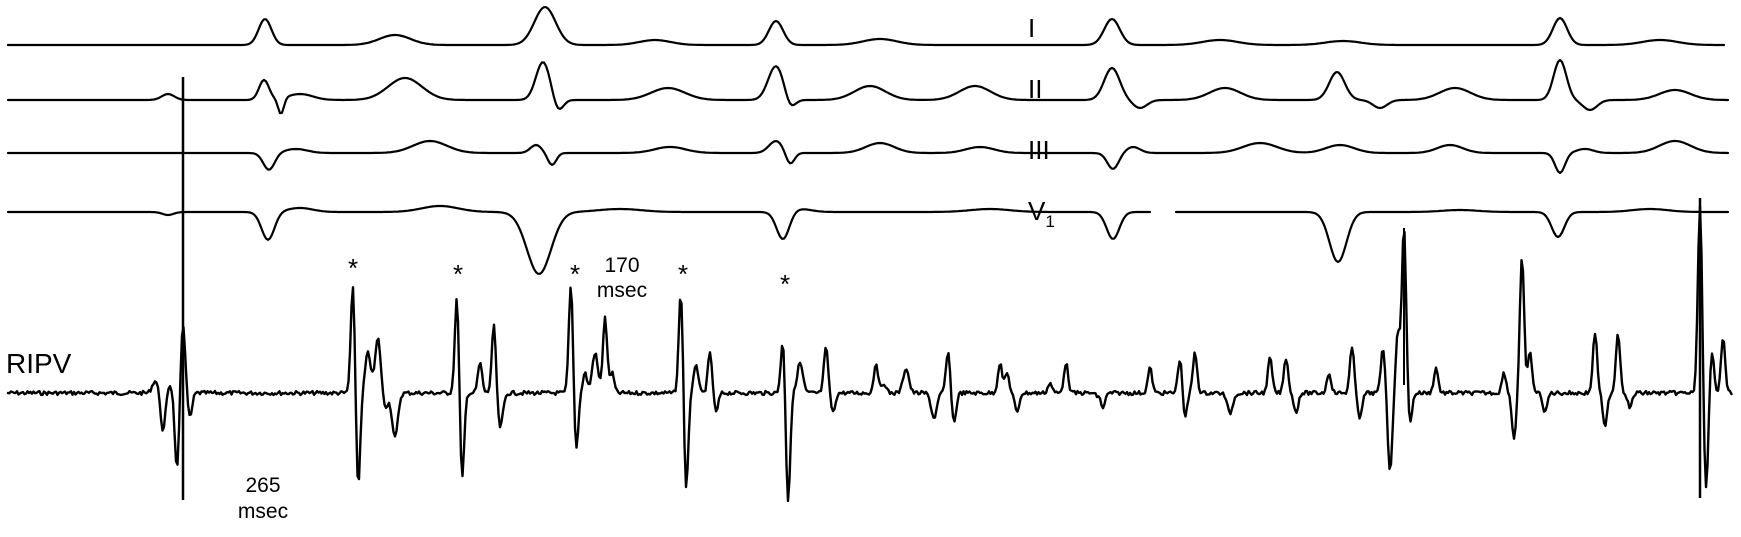 The width and height of the screenshot is (1741, 537). Describe the element at coordinates (1031, 28) in the screenshot. I see `lead-label-I: I` at that location.